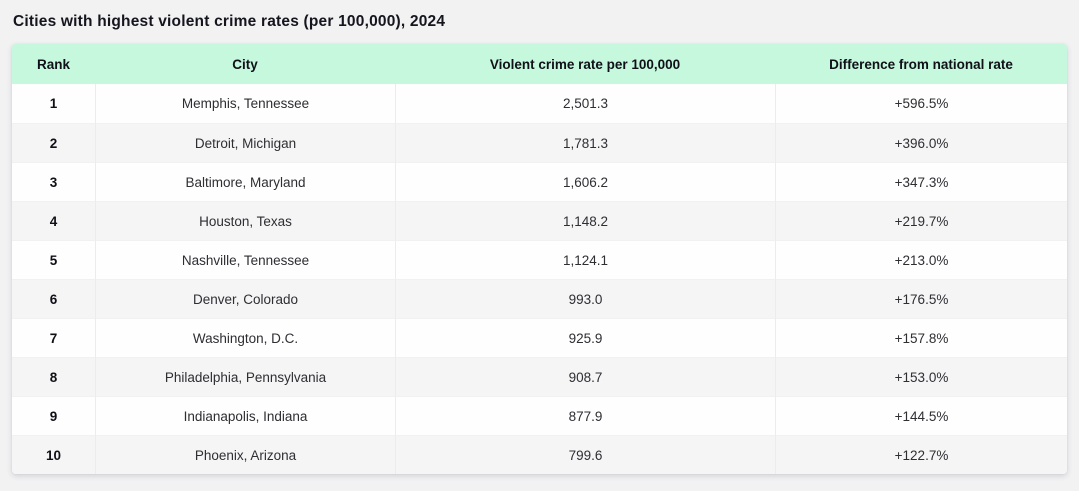 The height and width of the screenshot is (491, 1079). Describe the element at coordinates (53, 259) in the screenshot. I see `rank-cell: 5` at that location.